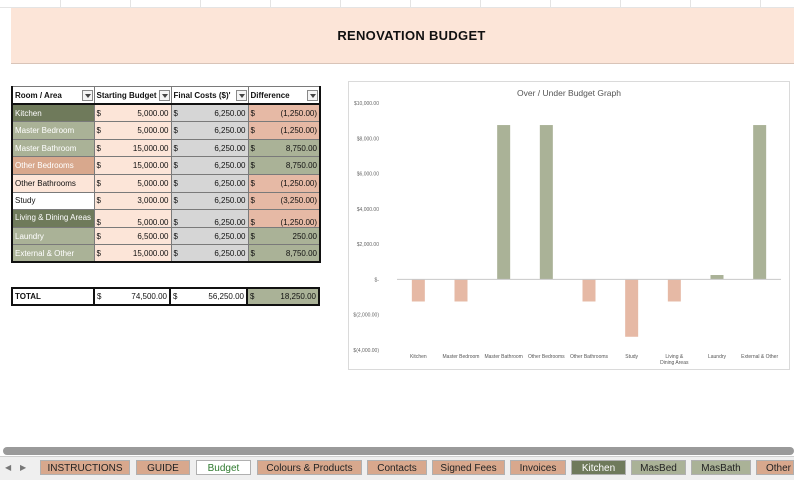 The width and height of the screenshot is (794, 480). What do you see at coordinates (230, 201) in the screenshot?
I see `cell-value: 6,250.00` at bounding box center [230, 201].